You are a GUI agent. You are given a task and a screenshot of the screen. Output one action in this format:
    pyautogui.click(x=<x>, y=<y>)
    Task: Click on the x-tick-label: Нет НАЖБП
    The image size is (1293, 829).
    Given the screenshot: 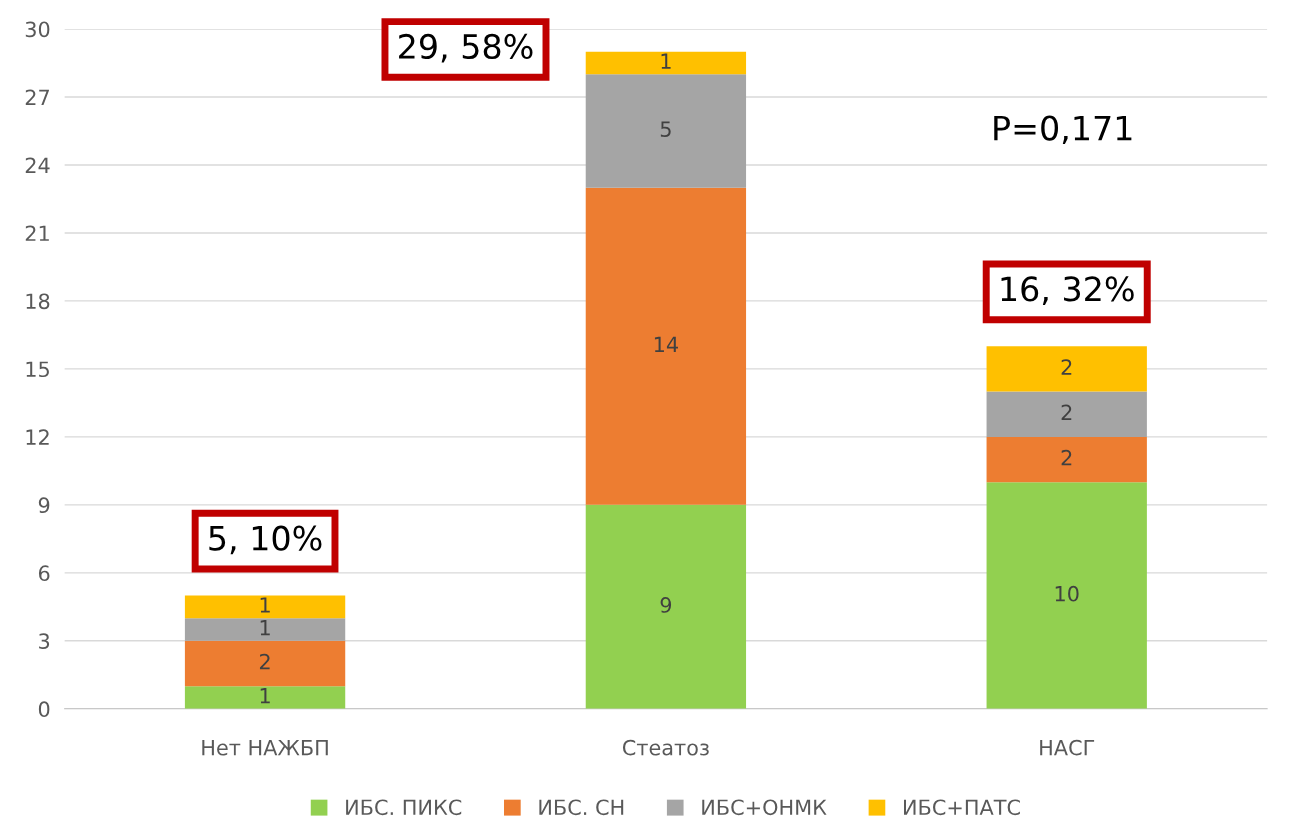 What is the action you would take?
    pyautogui.click(x=265, y=747)
    